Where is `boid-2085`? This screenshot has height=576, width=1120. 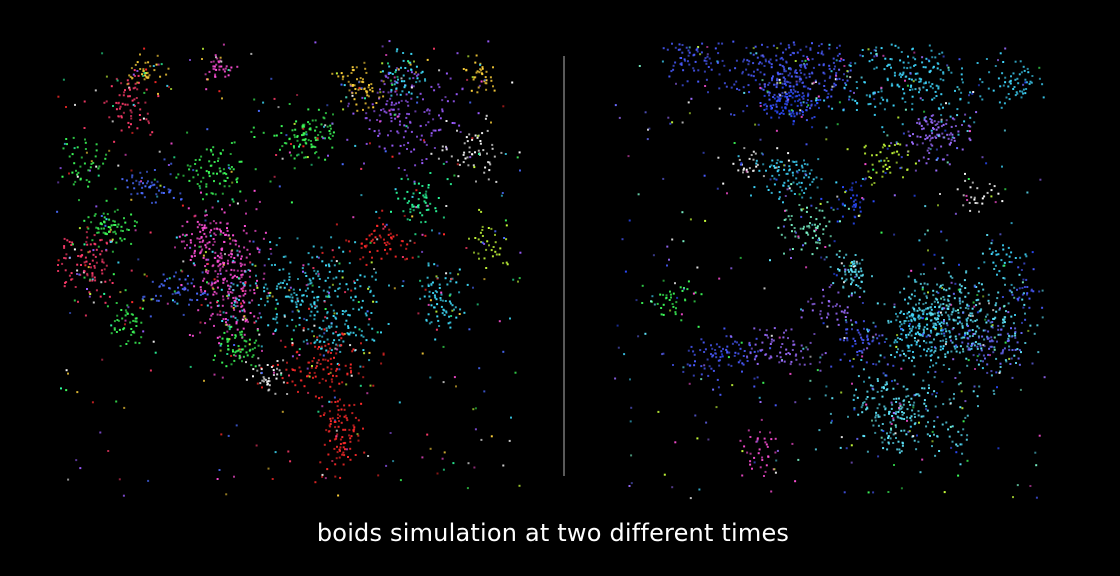
boid-2085 is located at coordinates (760, 350).